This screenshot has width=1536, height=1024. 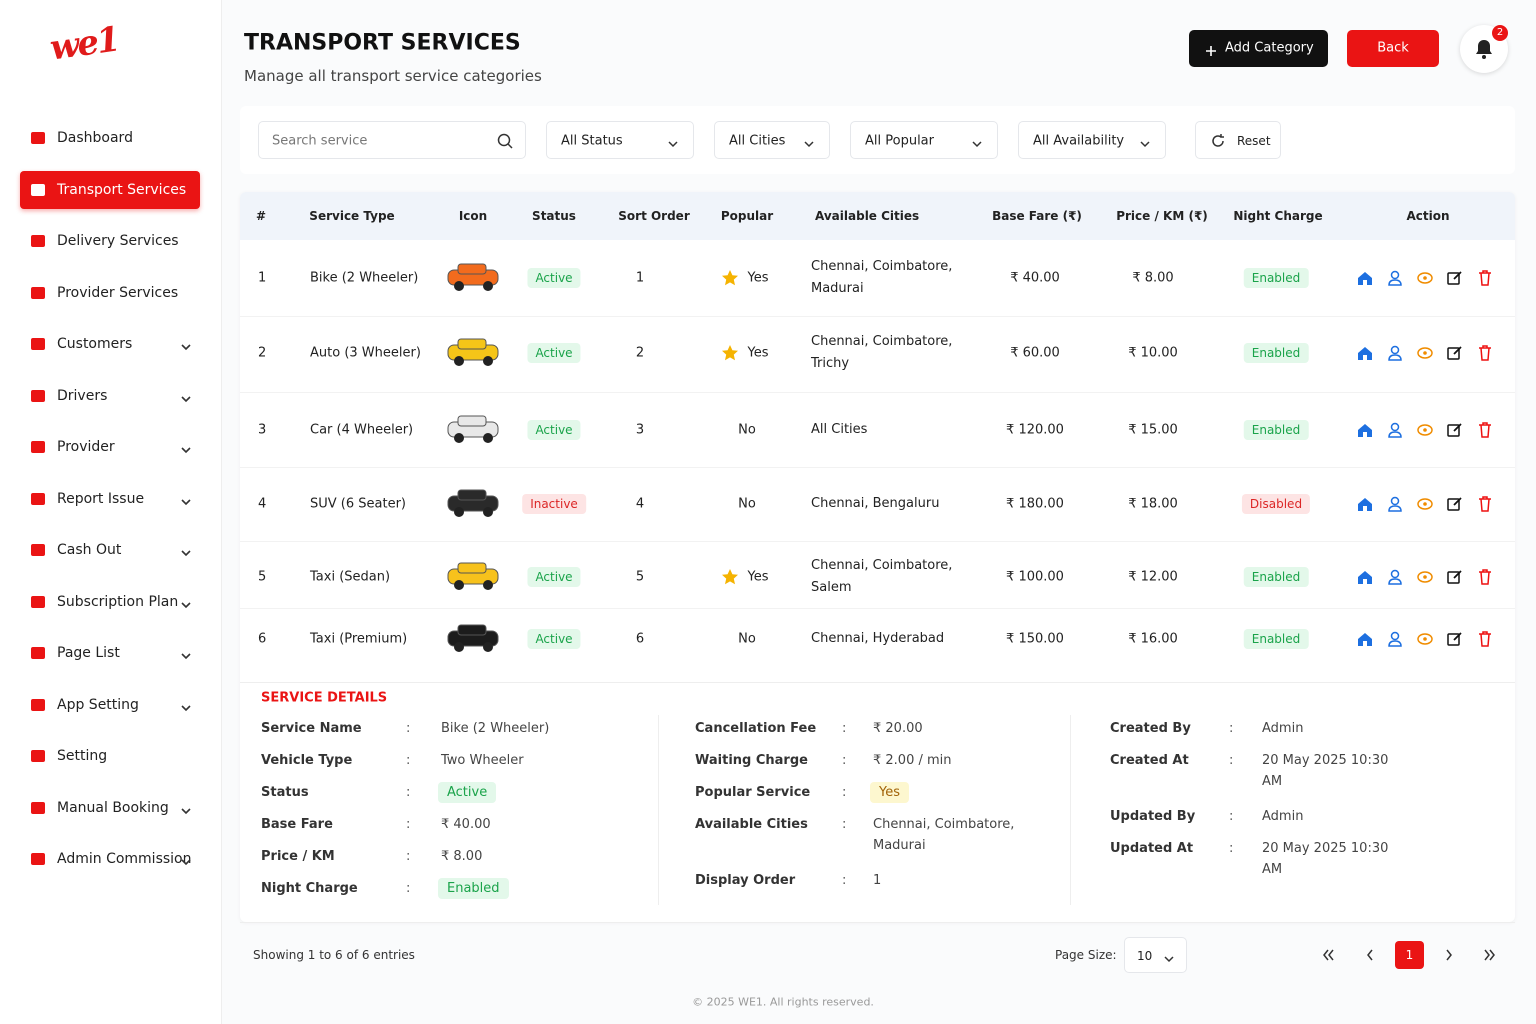 What do you see at coordinates (554, 216) in the screenshot?
I see `column-header: Status` at bounding box center [554, 216].